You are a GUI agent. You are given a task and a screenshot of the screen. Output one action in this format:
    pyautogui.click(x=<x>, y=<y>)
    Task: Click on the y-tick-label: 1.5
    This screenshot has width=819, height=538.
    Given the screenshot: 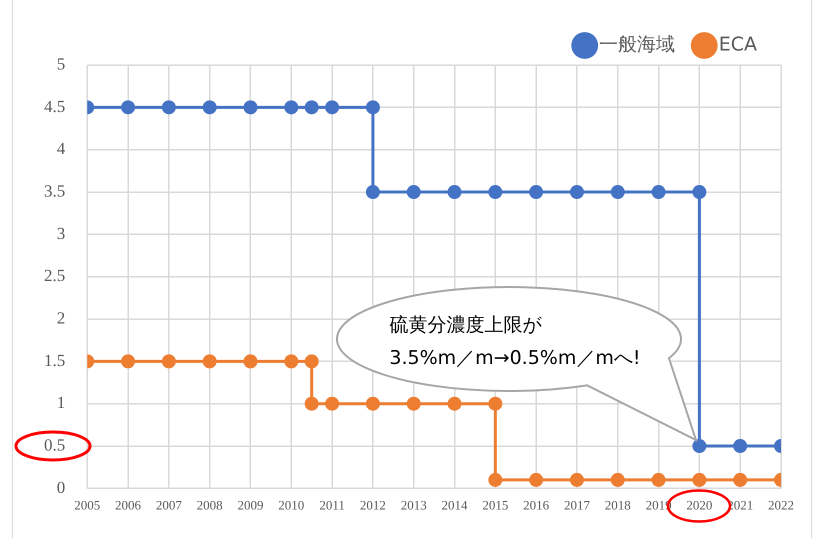 What is the action you would take?
    pyautogui.click(x=55, y=360)
    